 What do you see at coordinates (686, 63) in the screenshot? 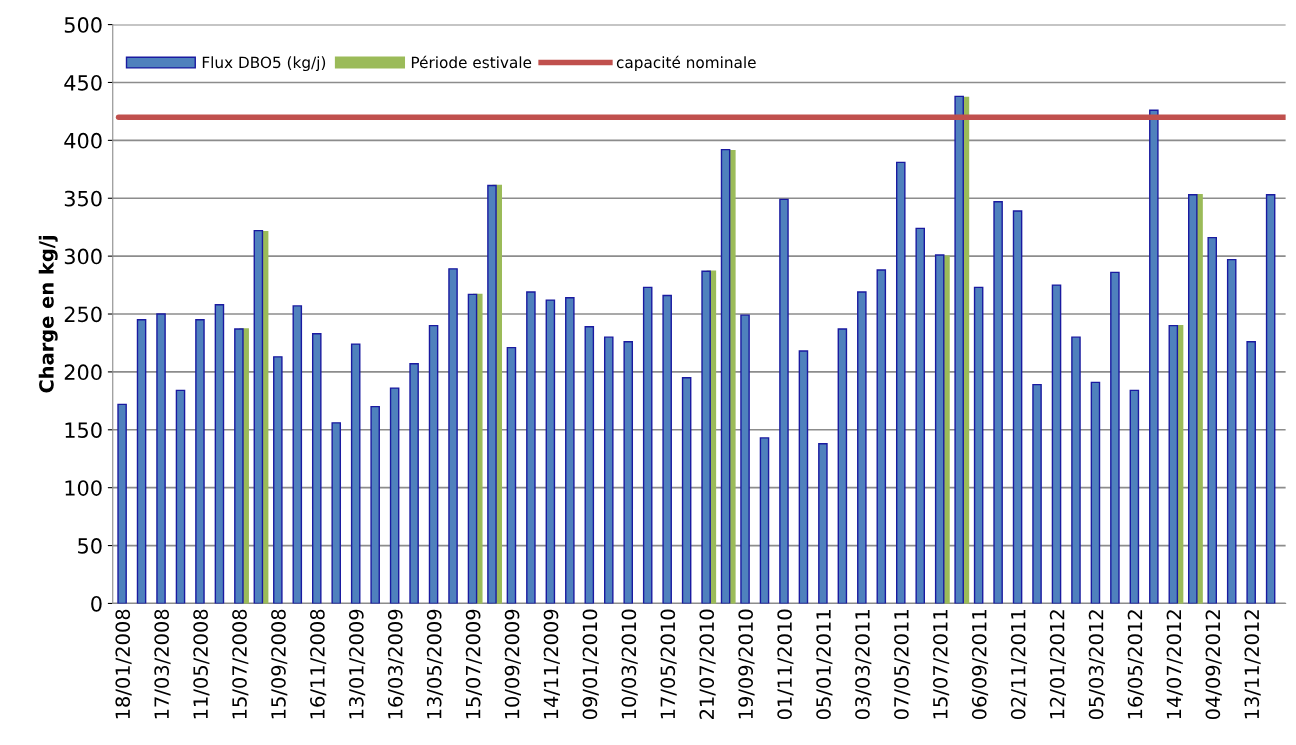
I see `legend-label: capacité nominale` at bounding box center [686, 63].